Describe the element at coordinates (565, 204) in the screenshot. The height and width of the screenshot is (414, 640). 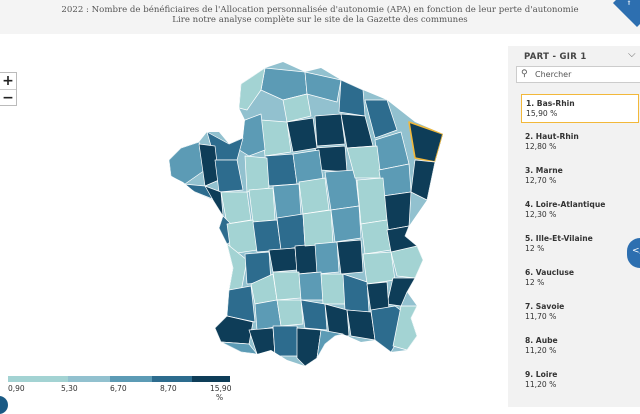
I see `list-item-name: 4. Loire-Atlantique` at that location.